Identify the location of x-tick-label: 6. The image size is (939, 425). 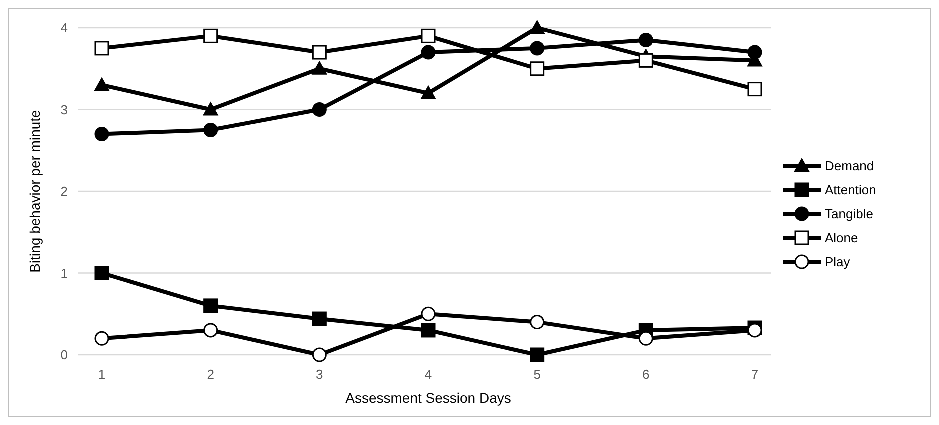
(646, 374).